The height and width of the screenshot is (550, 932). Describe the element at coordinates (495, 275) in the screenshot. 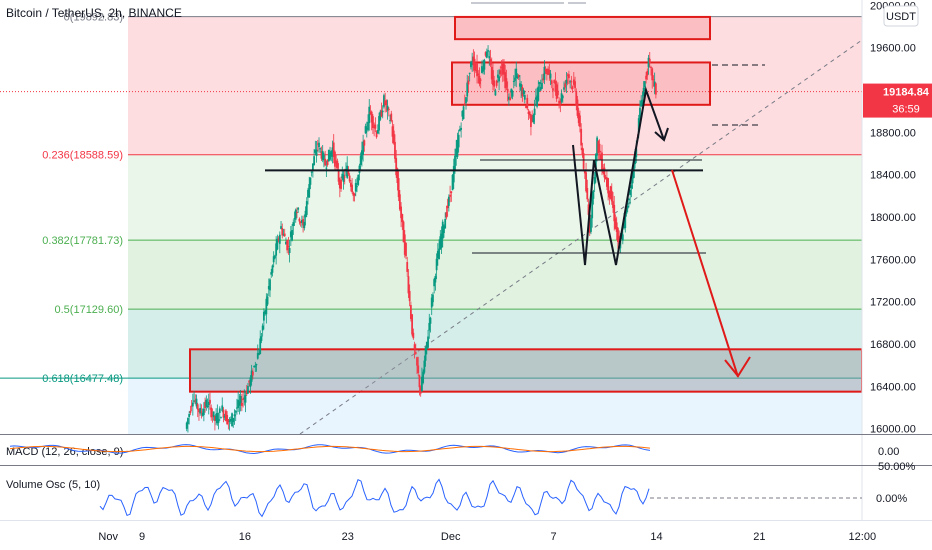

I see `fib-band-0.382` at that location.